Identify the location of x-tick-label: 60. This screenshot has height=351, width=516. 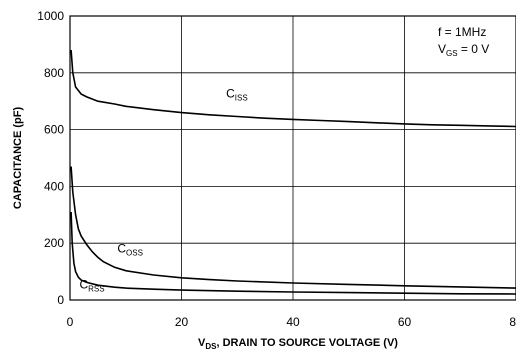
(405, 322).